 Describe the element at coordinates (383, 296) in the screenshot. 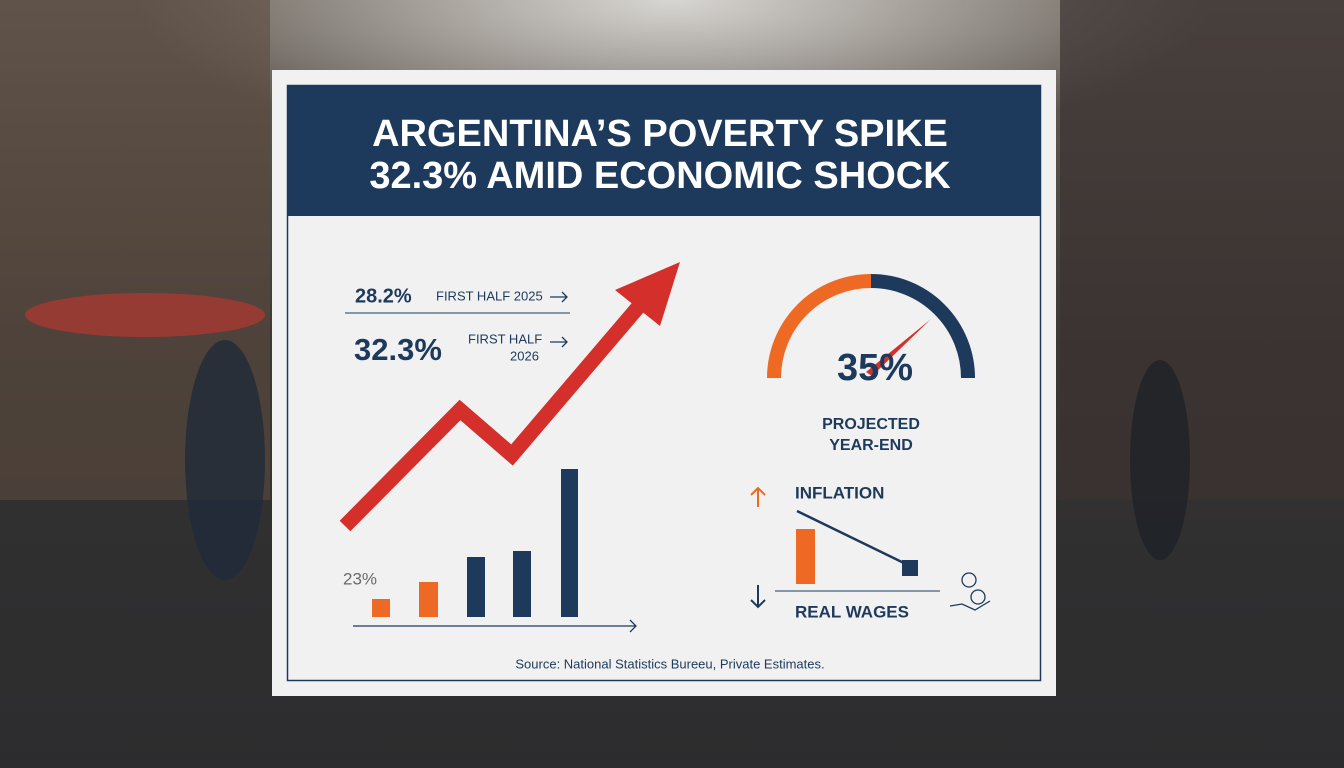

I see `stat-value: 28.2%` at that location.